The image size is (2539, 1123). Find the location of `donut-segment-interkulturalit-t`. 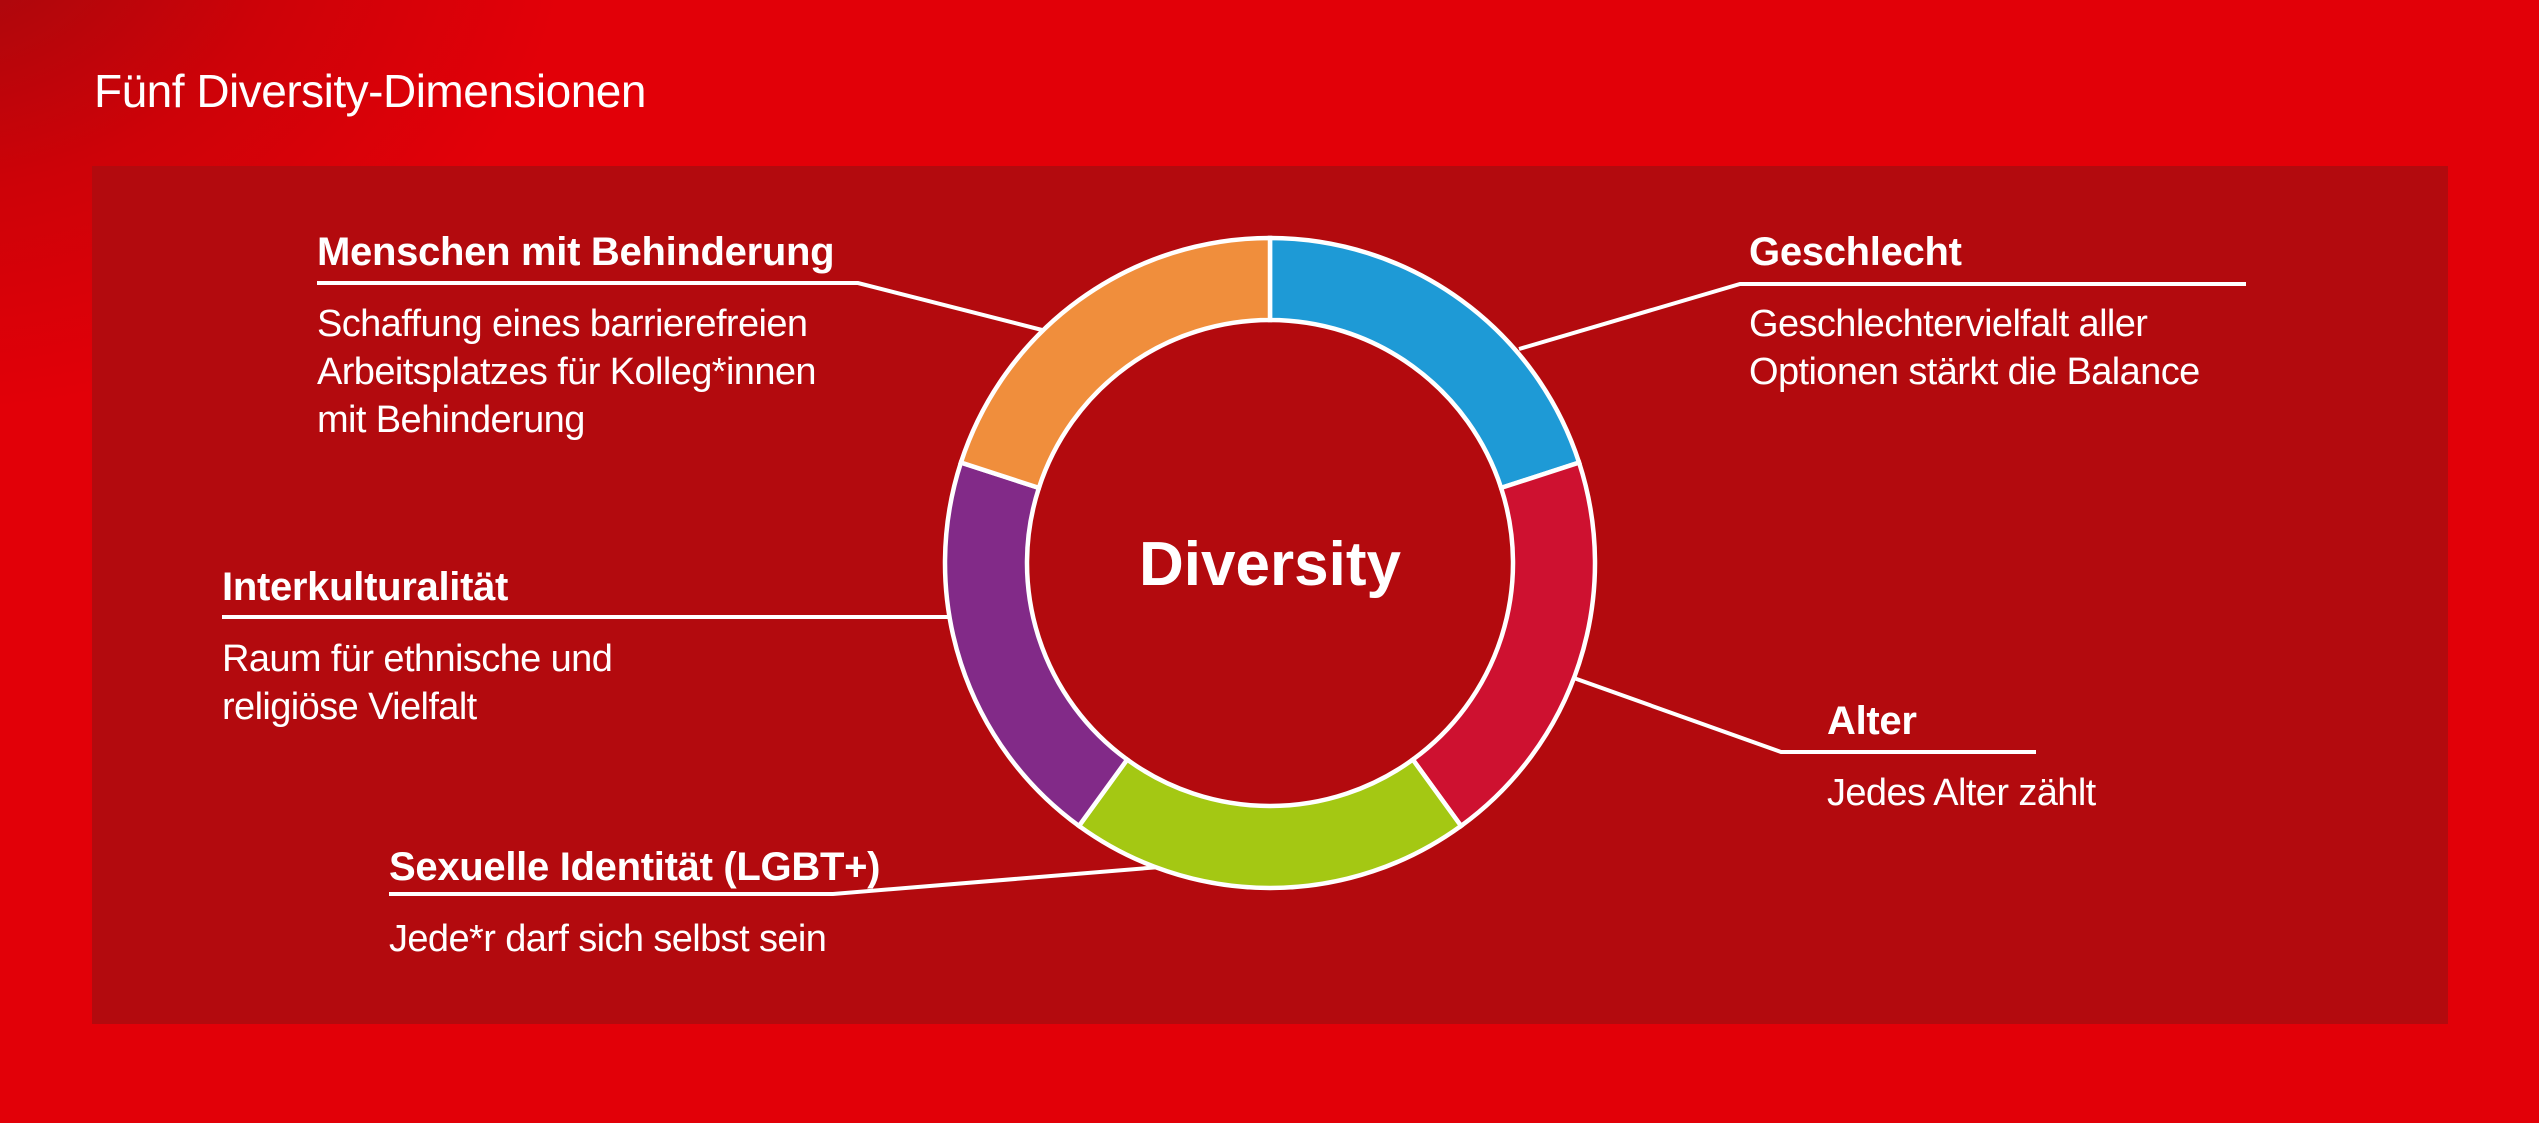

donut-segment-interkulturalit-t is located at coordinates (1036, 644).